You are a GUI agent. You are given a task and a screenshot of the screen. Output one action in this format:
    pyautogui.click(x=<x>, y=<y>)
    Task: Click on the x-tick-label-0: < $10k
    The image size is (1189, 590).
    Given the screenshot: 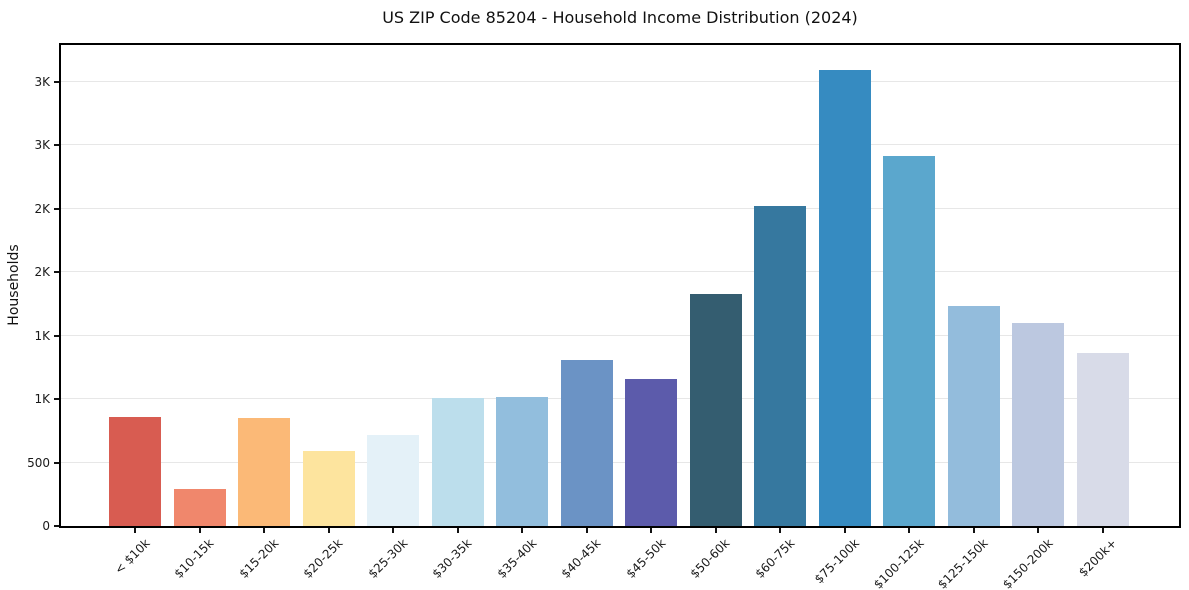 What is the action you would take?
    pyautogui.click(x=132, y=556)
    